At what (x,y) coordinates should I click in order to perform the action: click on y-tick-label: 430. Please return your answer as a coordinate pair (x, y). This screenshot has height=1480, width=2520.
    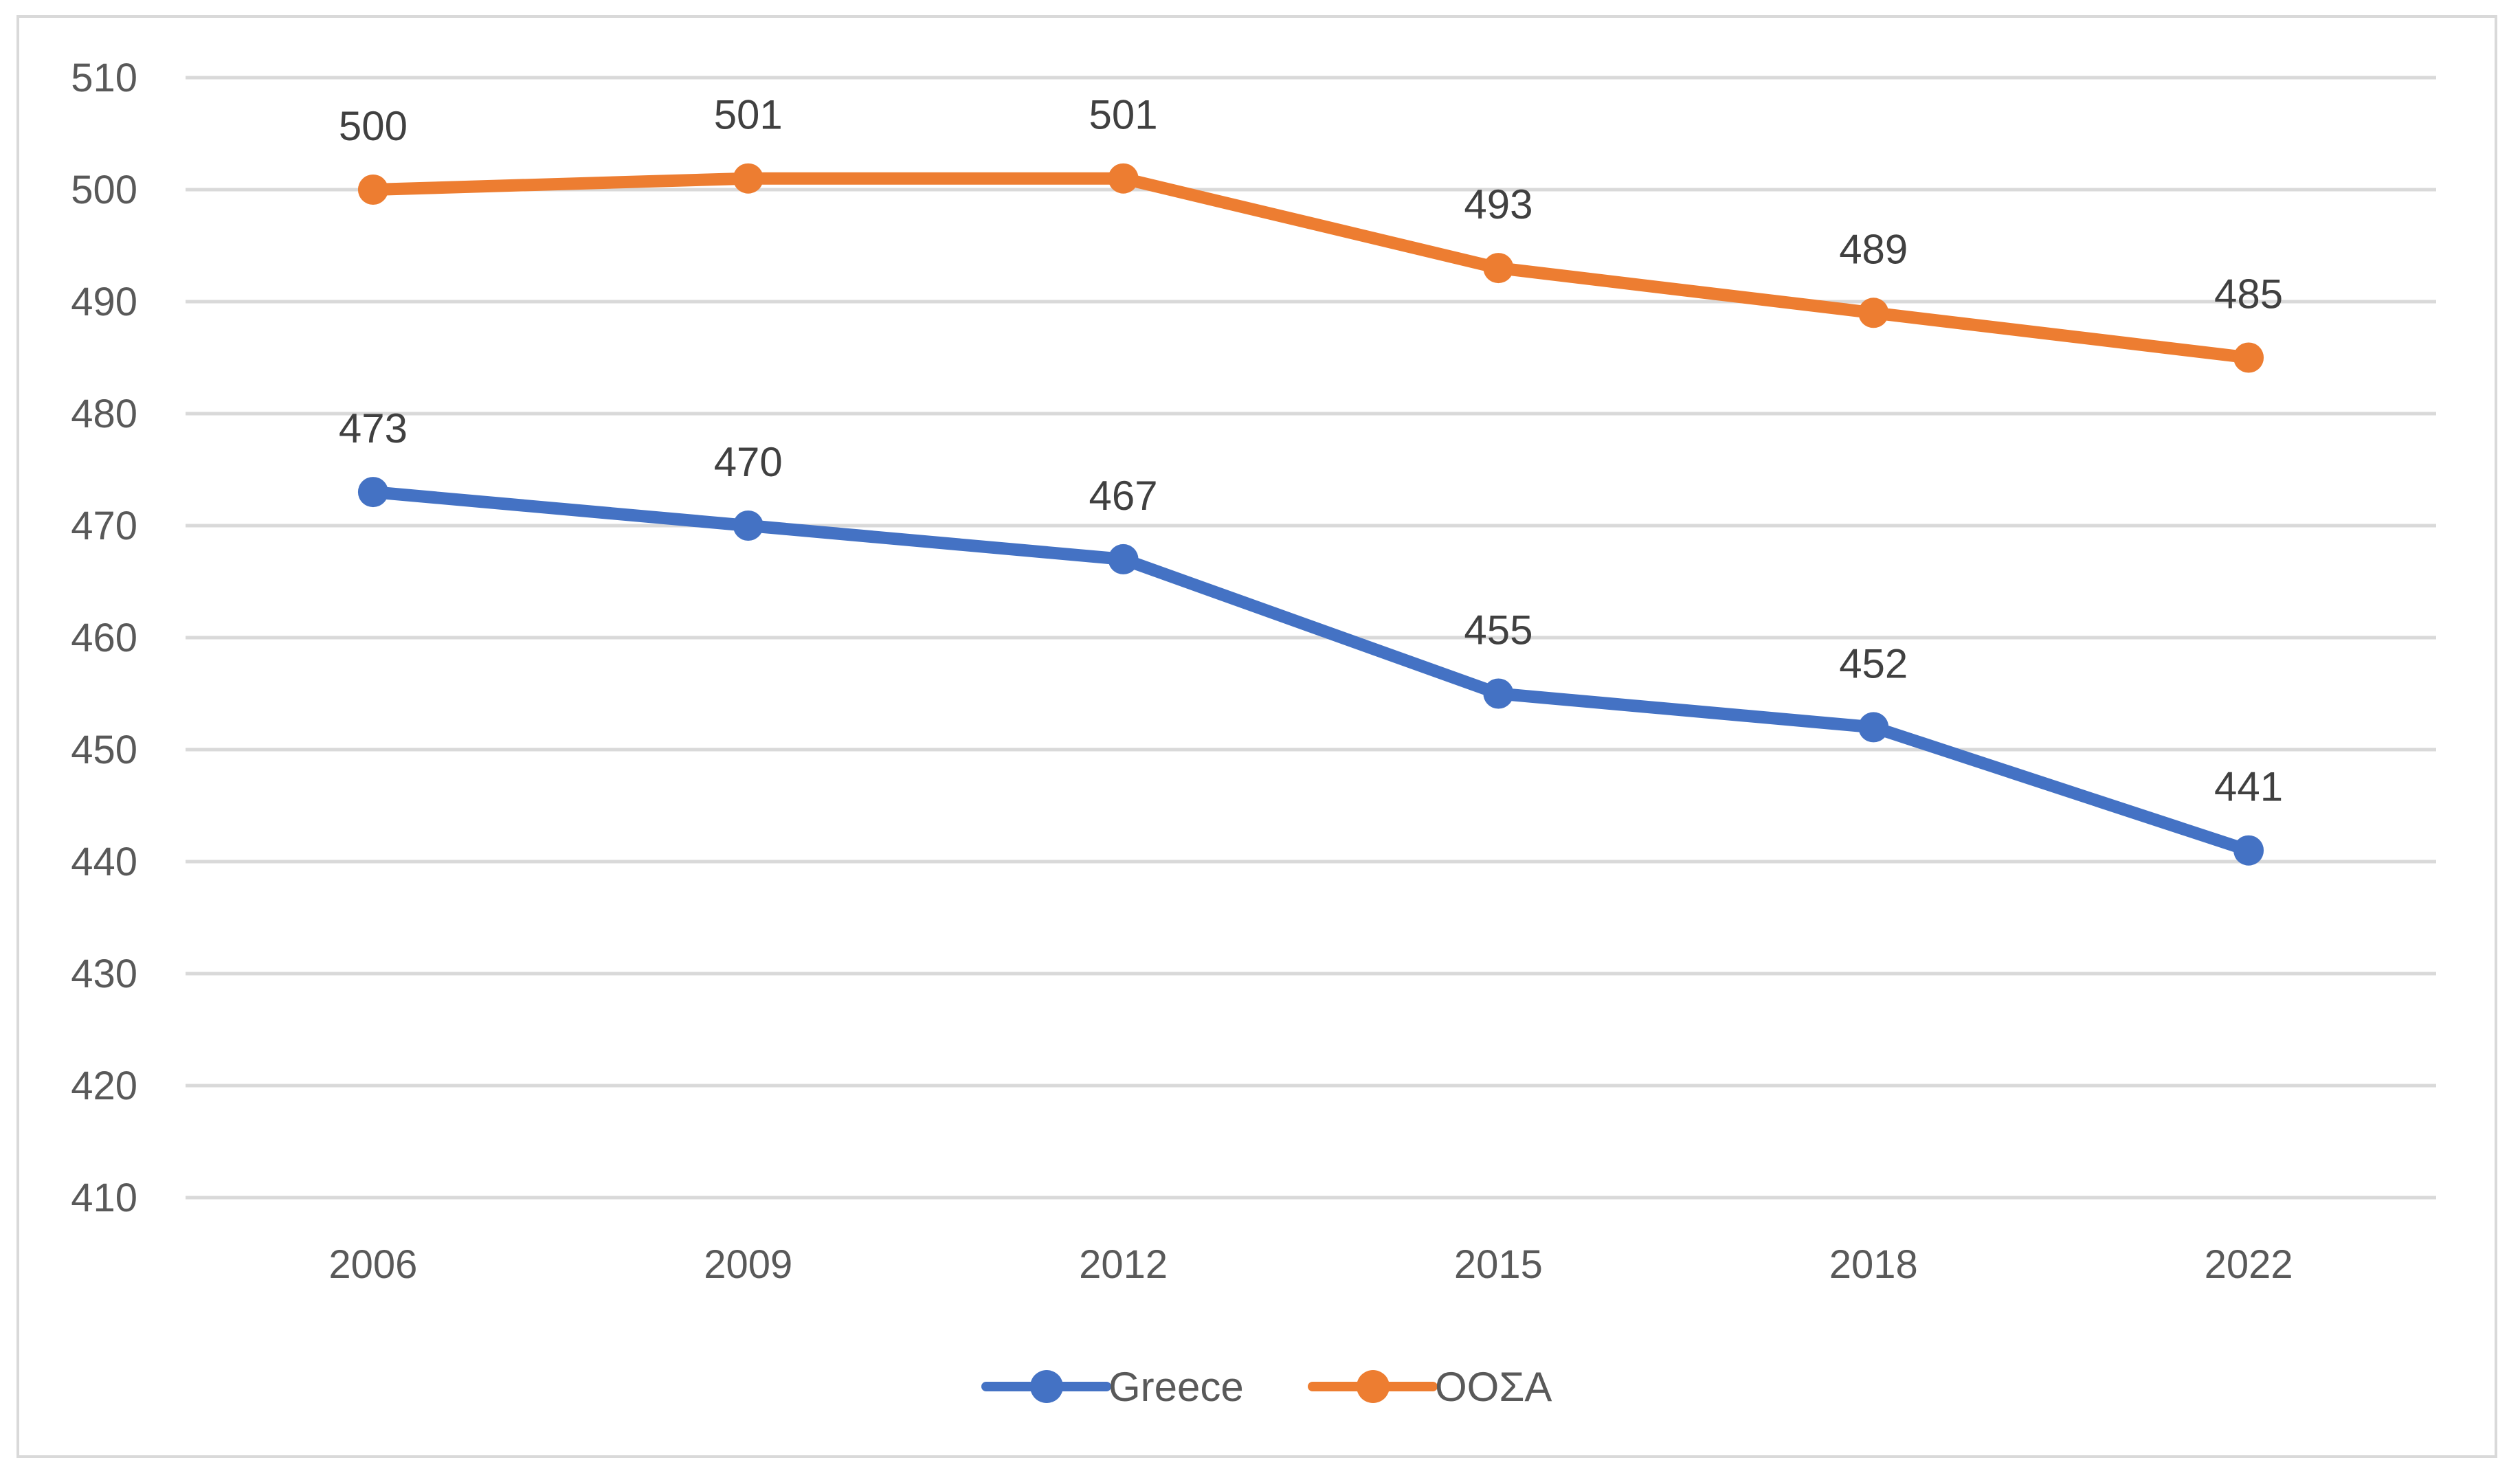
    Looking at the image, I should click on (104, 974).